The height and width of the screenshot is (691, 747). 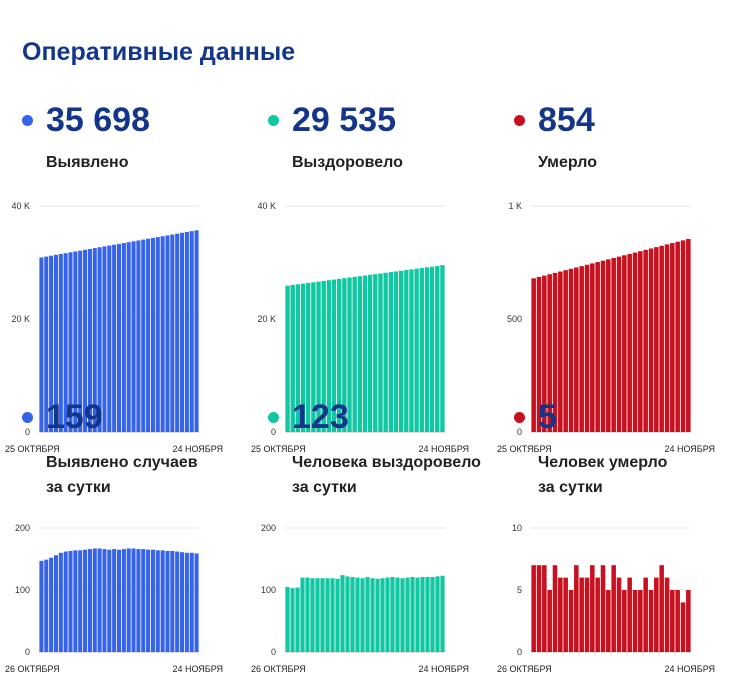 What do you see at coordinates (32, 669) in the screenshot?
I see `x-start-label: 26 ОКТЯБРЯ` at bounding box center [32, 669].